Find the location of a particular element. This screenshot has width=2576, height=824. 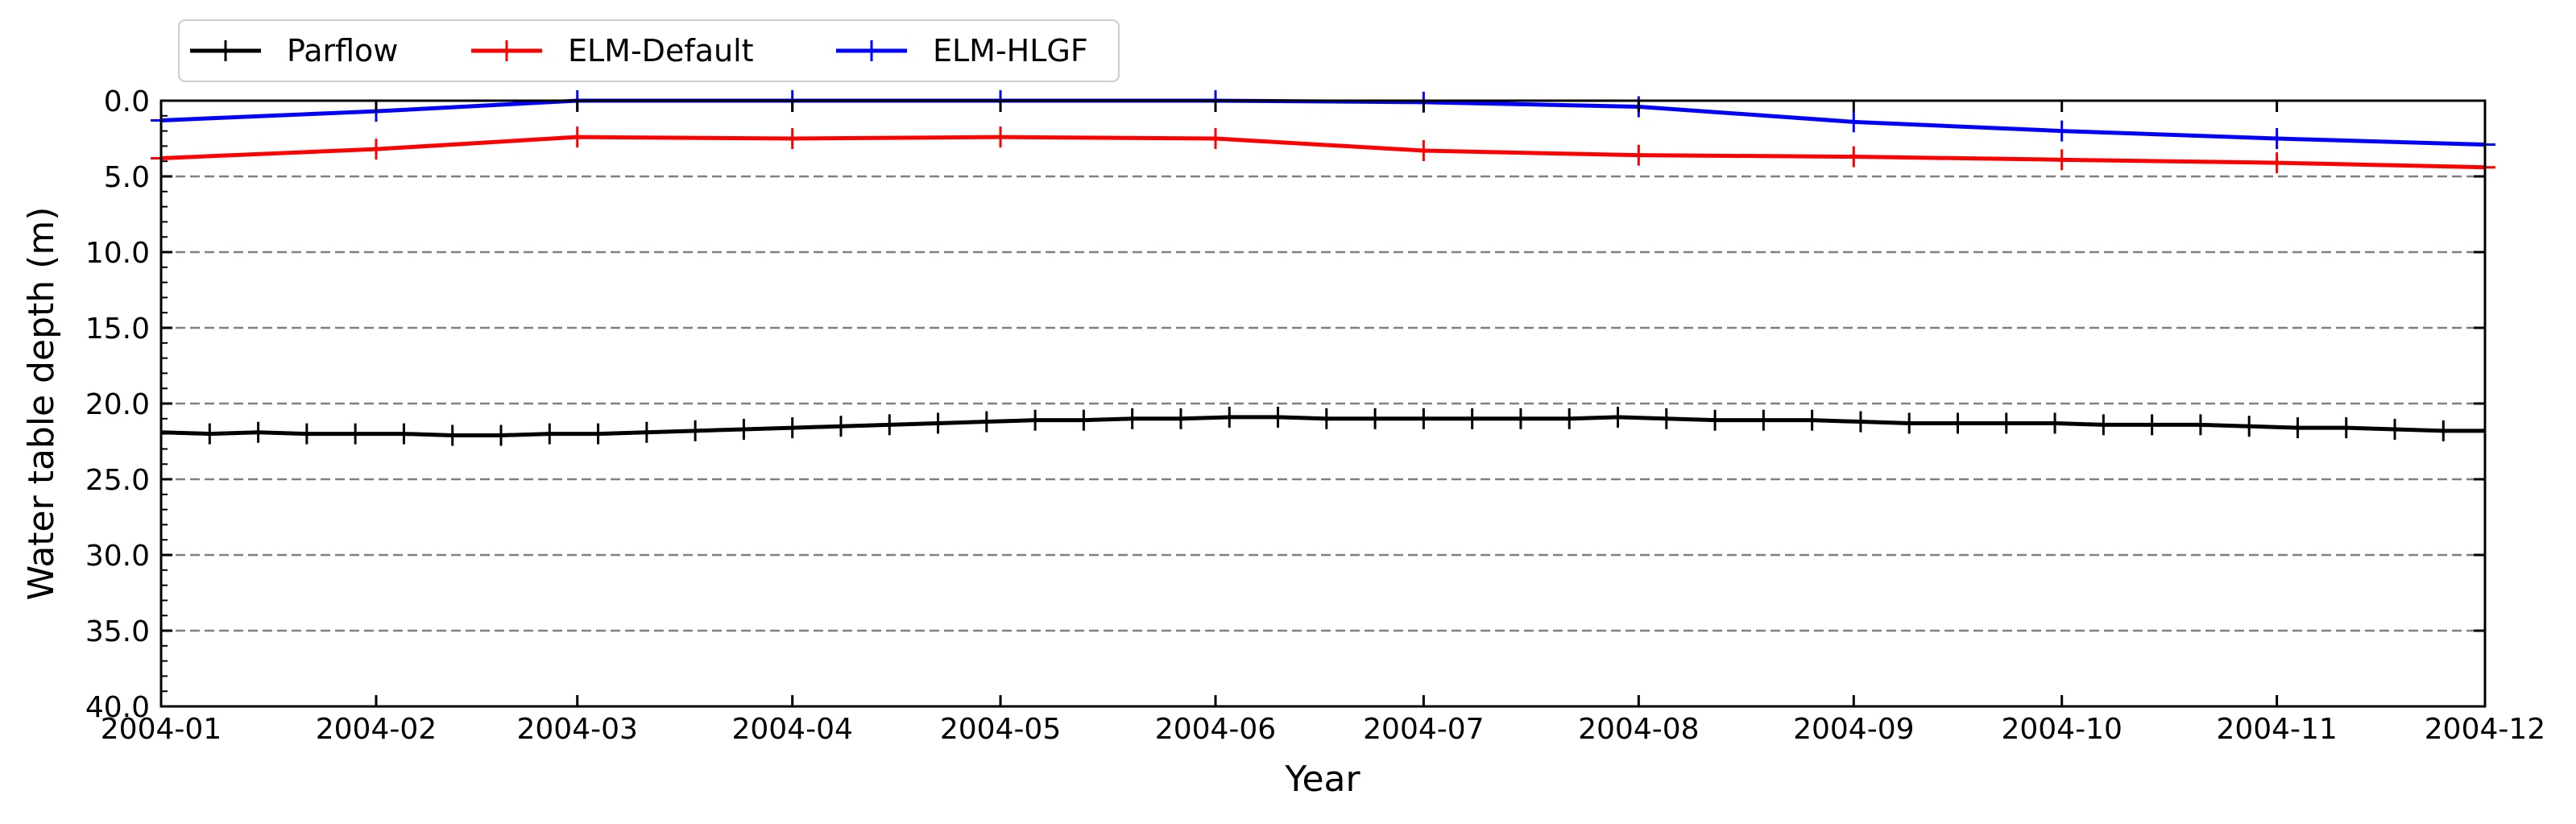

x-tick-label: 2004-01 is located at coordinates (161, 729).